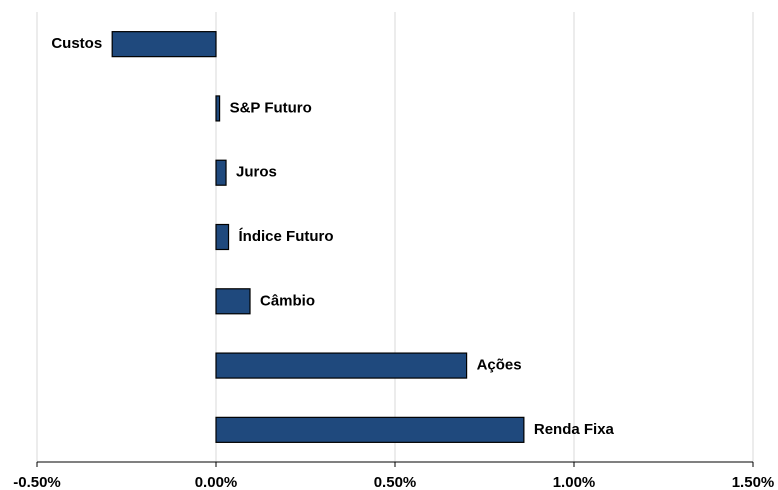 Image resolution: width=778 pixels, height=490 pixels. What do you see at coordinates (287, 300) in the screenshot?
I see `category-label: Câmbio` at bounding box center [287, 300].